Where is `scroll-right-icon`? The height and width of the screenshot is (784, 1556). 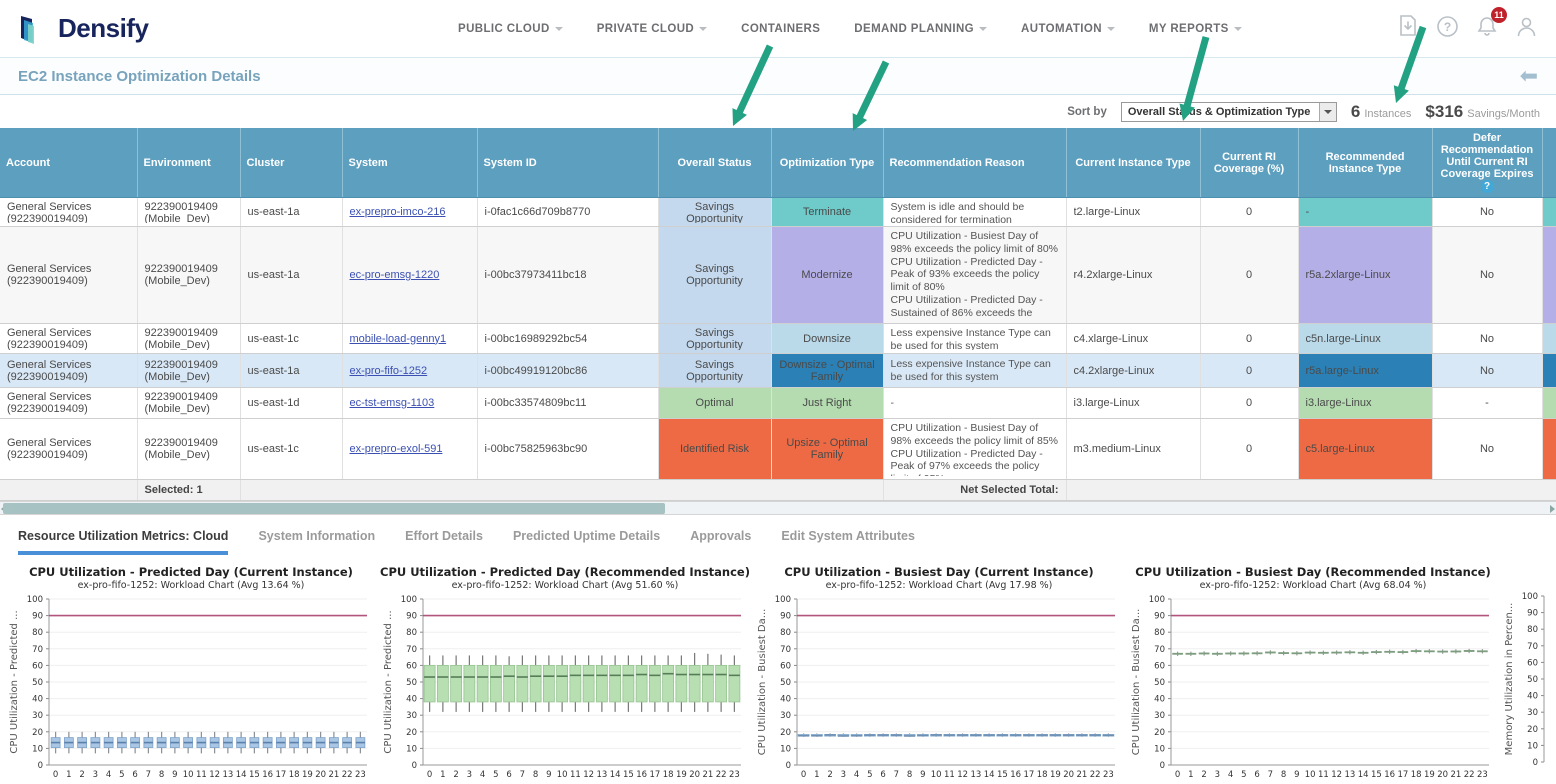
scroll-right-icon is located at coordinates (1552, 509).